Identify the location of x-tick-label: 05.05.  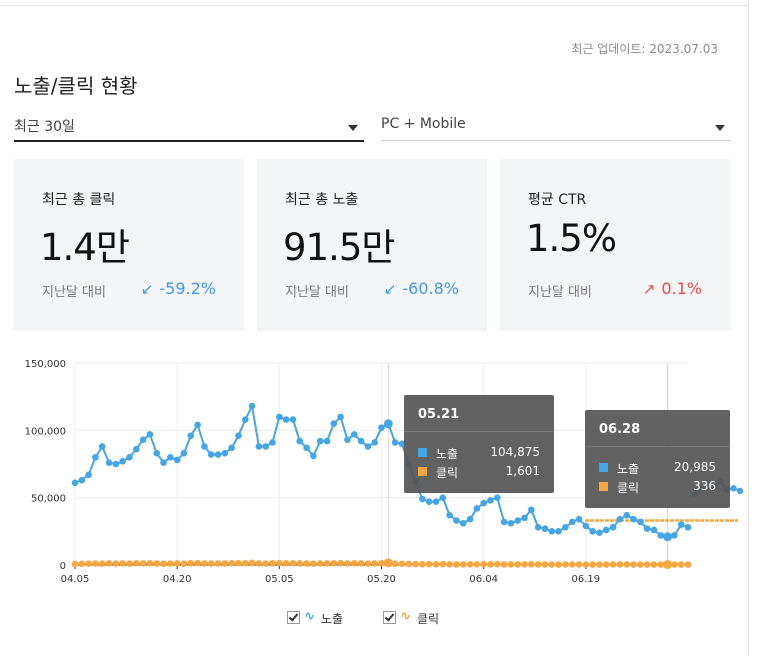
(279, 579).